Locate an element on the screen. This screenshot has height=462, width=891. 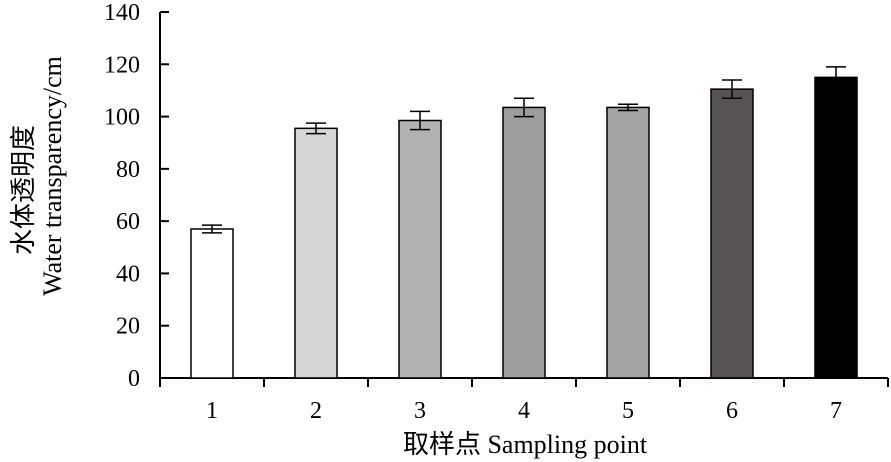
x-tick-label: 4 is located at coordinates (524, 411).